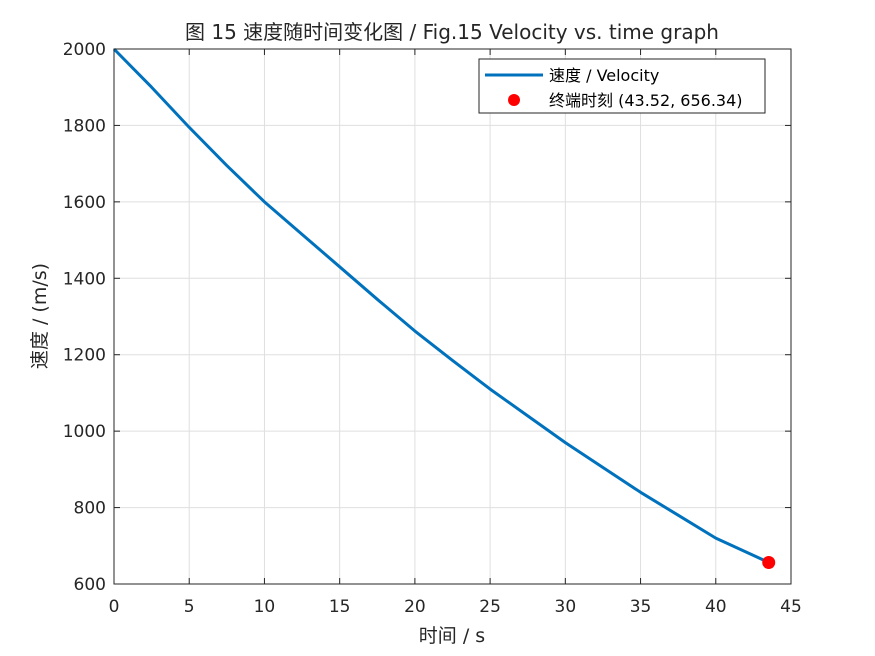 The height and width of the screenshot is (656, 875). I want to click on x-tick-label: 25, so click(490, 607).